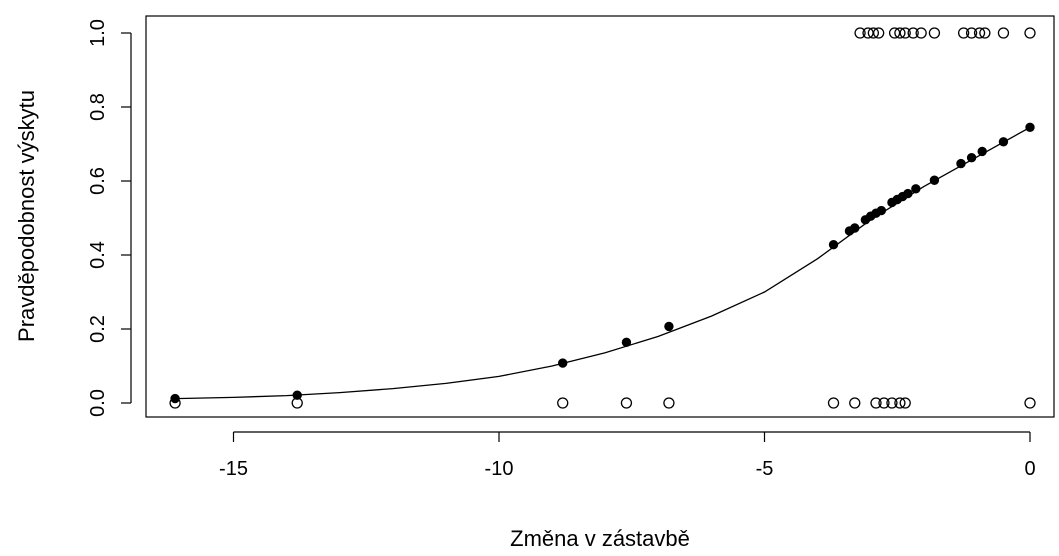  What do you see at coordinates (109, 218) in the screenshot?
I see `y-axis: 0.0 0.2 0.4 0.6 0.8 1.0` at bounding box center [109, 218].